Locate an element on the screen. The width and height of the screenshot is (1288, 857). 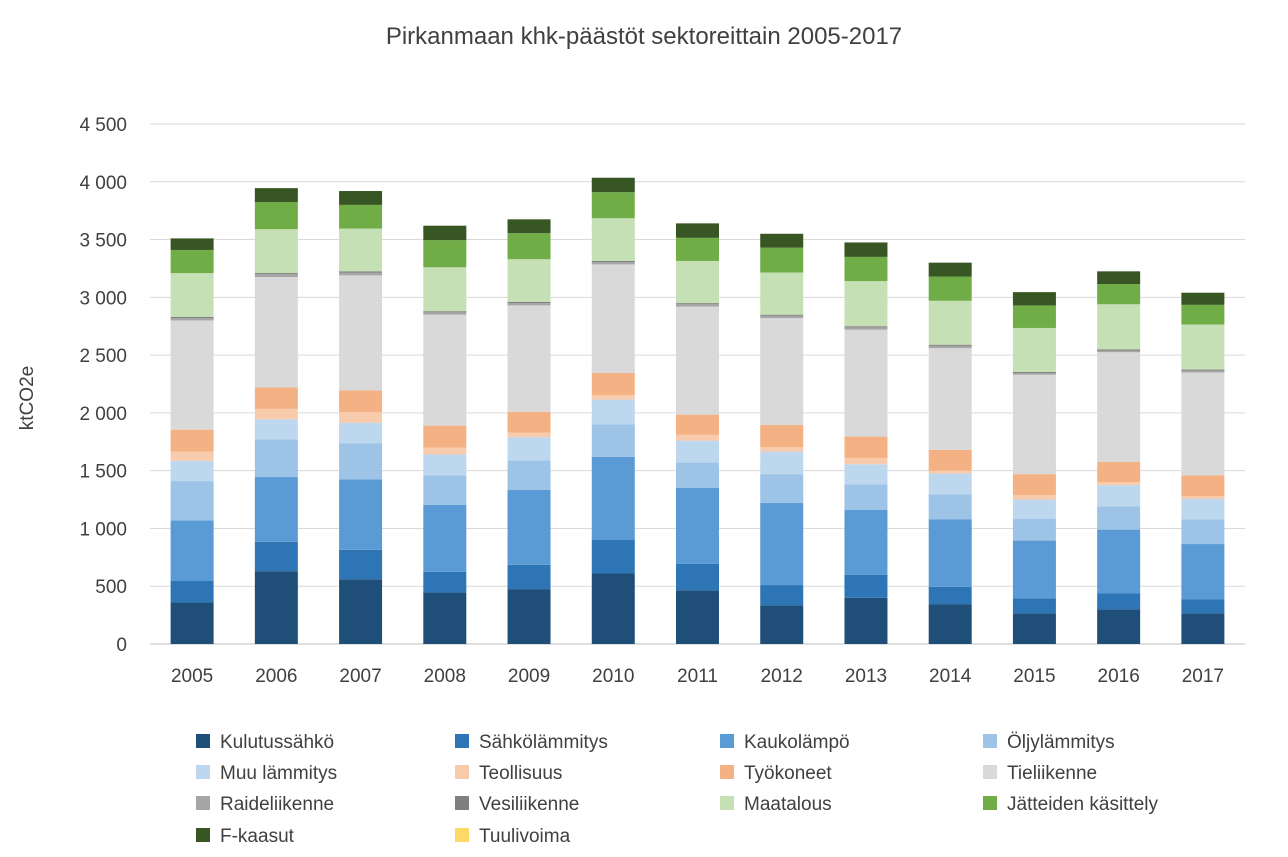
x-tick-label: 2013 is located at coordinates (866, 676).